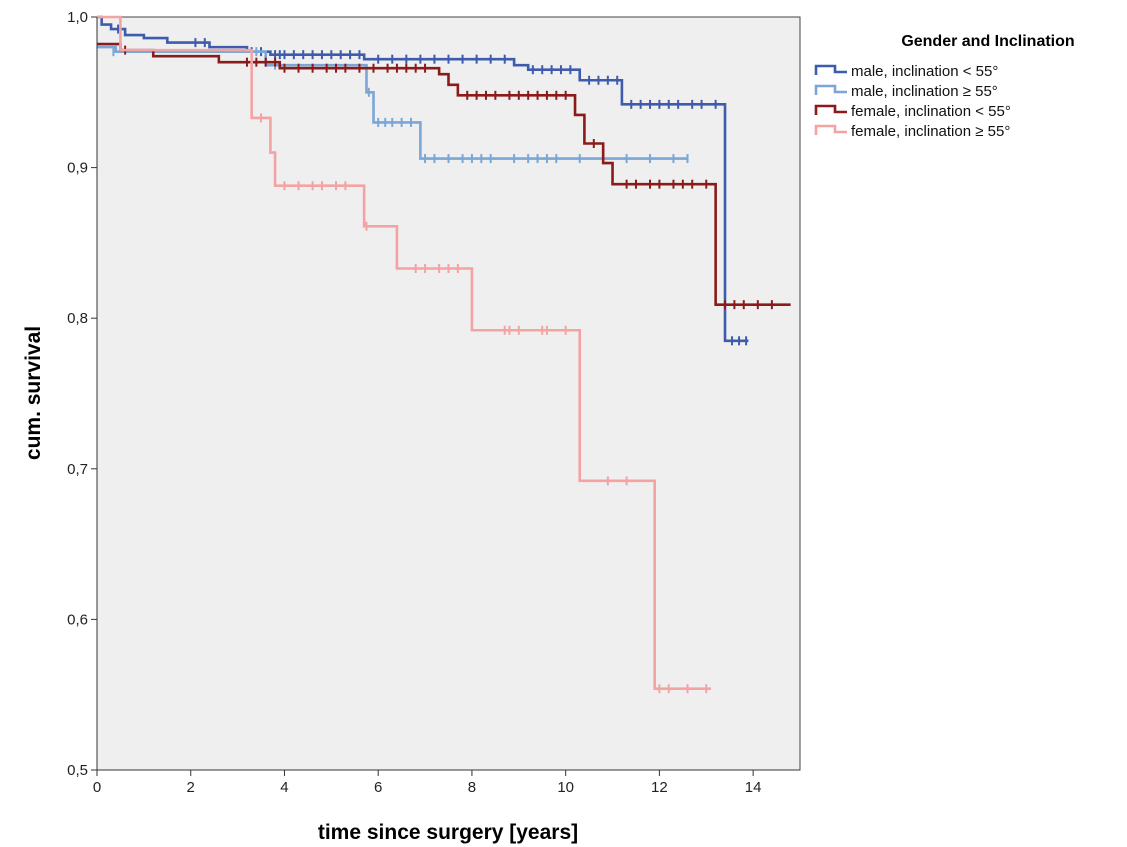  What do you see at coordinates (924, 71) in the screenshot?
I see `legend-label: male, inclination < 55°` at bounding box center [924, 71].